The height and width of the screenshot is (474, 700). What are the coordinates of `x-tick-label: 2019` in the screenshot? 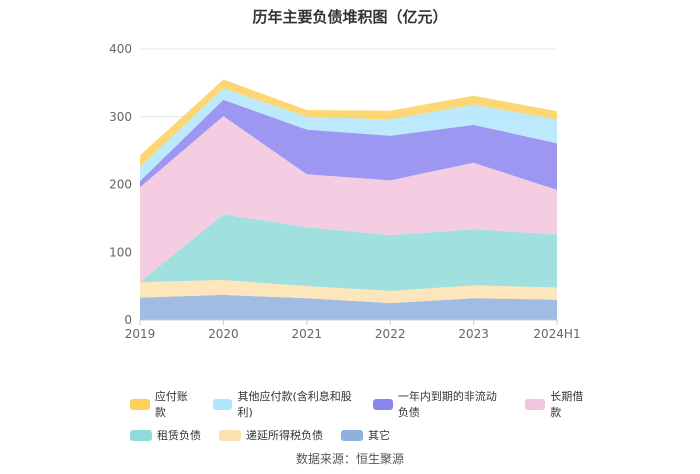 It's located at (140, 334).